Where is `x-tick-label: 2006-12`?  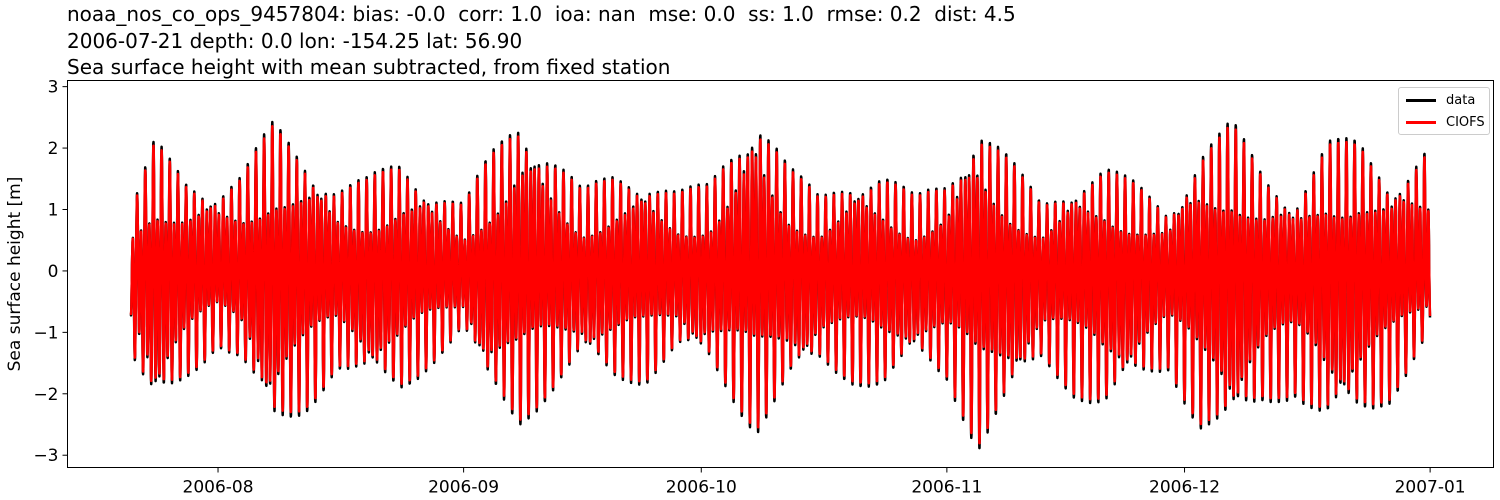
x-tick-label: 2006-12 is located at coordinates (1184, 488).